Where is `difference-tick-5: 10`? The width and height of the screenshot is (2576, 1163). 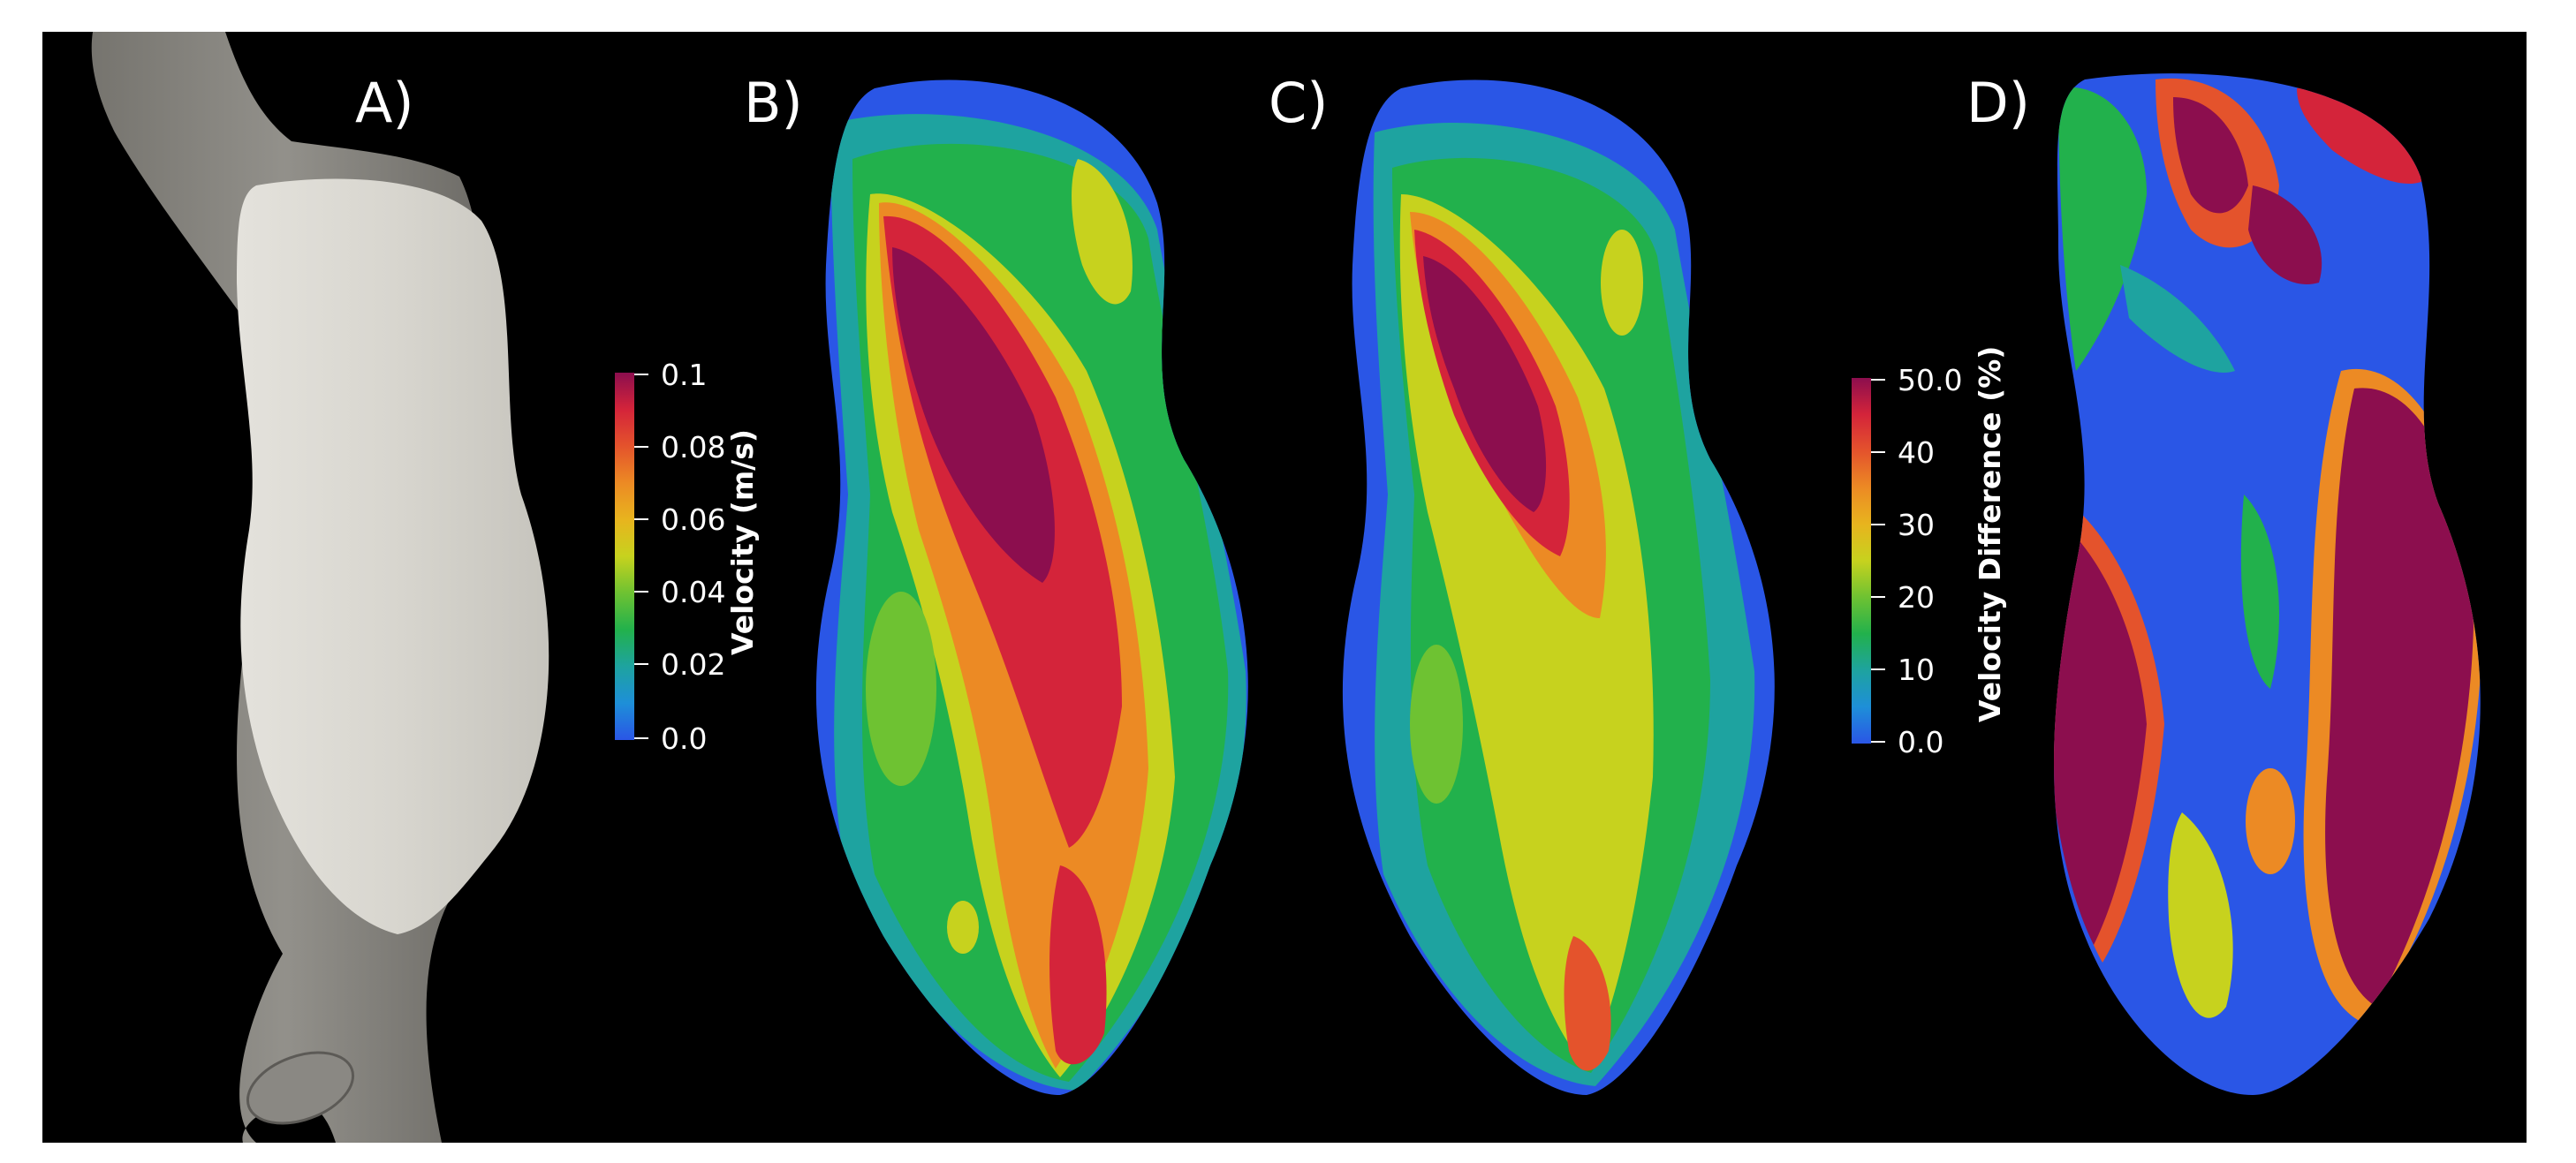
difference-tick-5: 10 is located at coordinates (1917, 670).